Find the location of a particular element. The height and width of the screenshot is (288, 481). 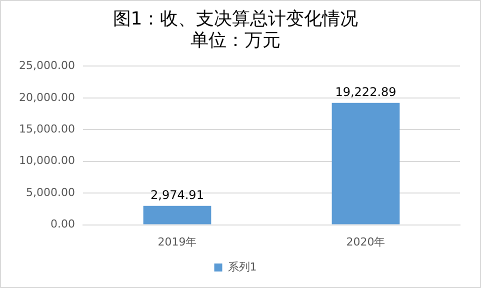

chart-subtitle: 单位：万元 is located at coordinates (235, 41).